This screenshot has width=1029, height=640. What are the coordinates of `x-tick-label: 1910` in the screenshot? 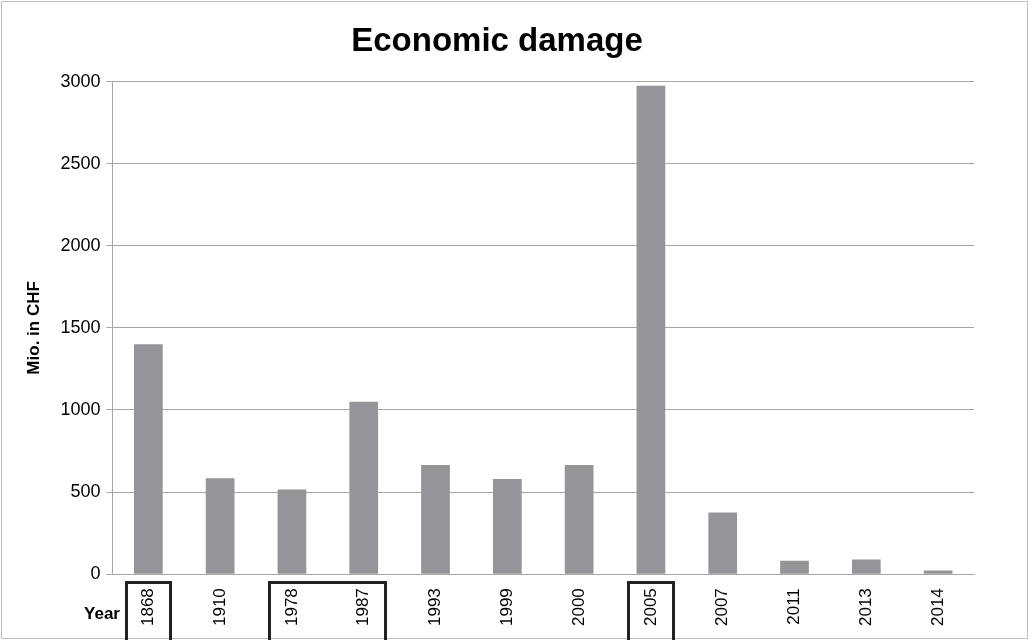 It's located at (219, 607).